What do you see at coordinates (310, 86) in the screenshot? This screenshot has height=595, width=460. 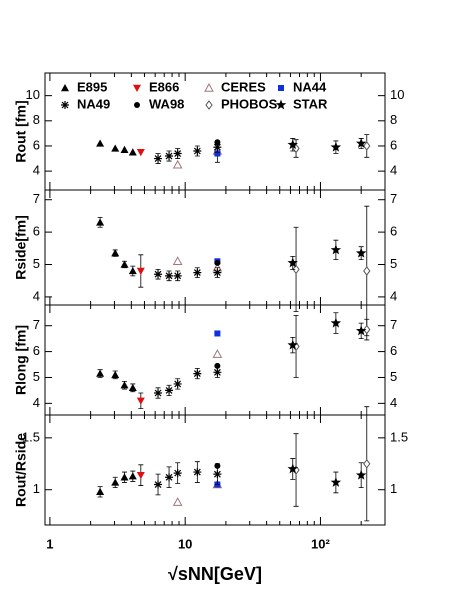 I see `legend-label: NA44` at bounding box center [310, 86].